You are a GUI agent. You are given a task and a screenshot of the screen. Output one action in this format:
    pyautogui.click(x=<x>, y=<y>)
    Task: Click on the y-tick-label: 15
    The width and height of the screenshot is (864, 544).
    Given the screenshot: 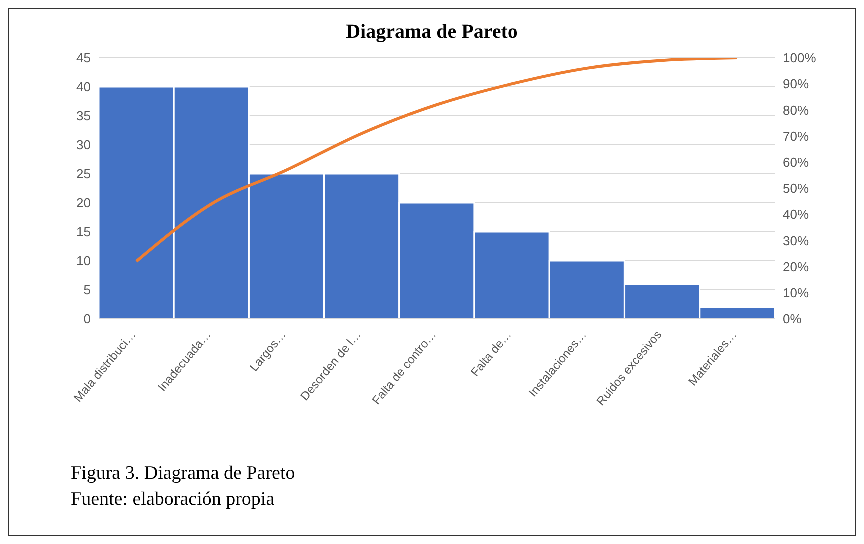 What is the action you would take?
    pyautogui.click(x=83, y=232)
    